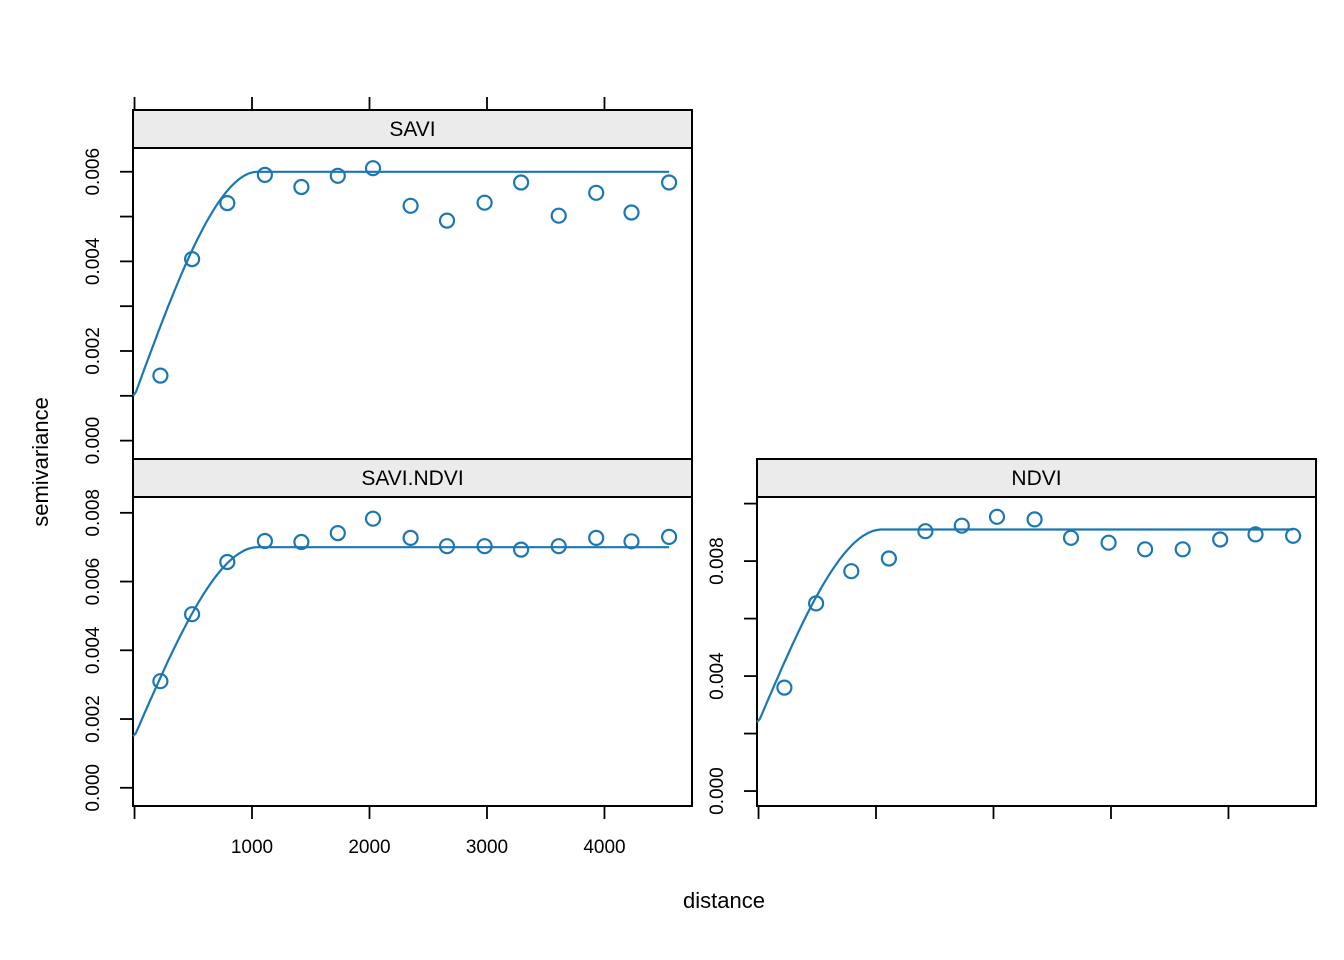  Describe the element at coordinates (412, 478) in the screenshot. I see `strip-label-savi-ndvi: SAVI.NDVI` at that location.